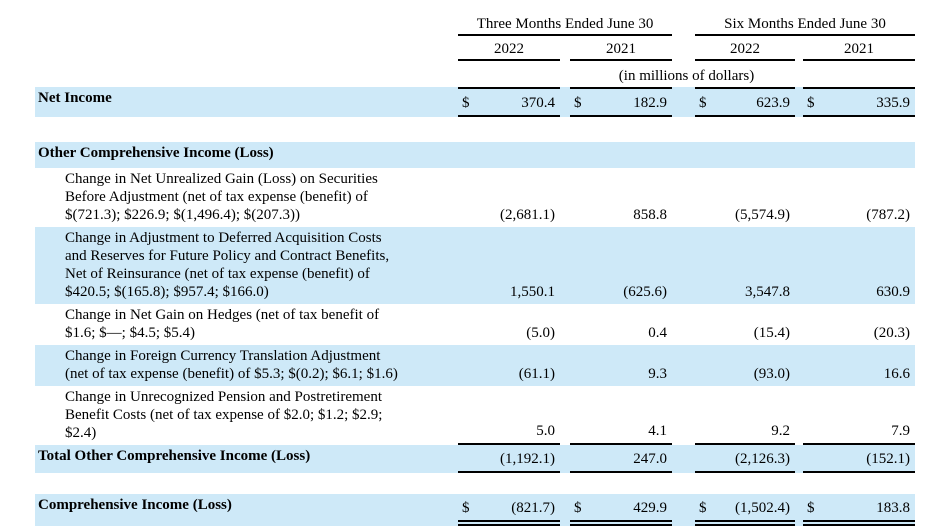  I want to click on value-total-oci-6m-2022: (2,126.3), so click(745, 459).